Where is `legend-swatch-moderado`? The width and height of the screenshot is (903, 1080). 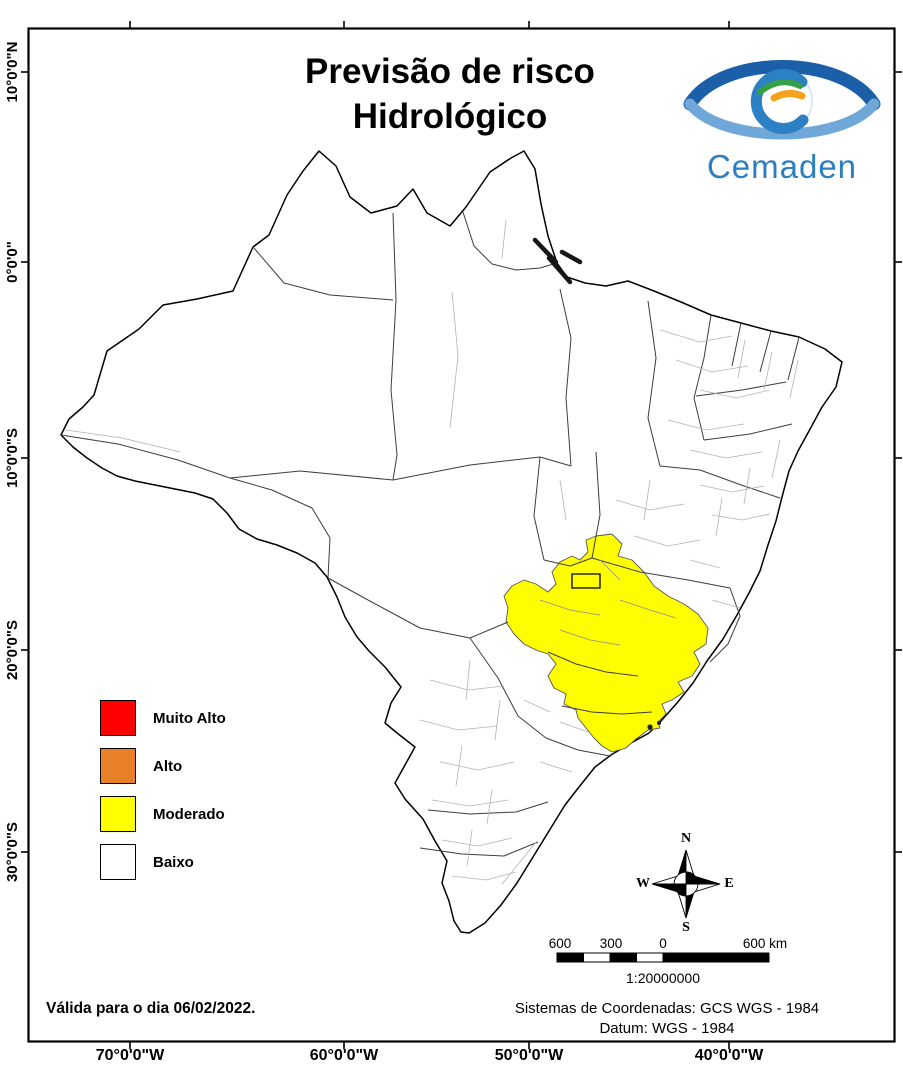 legend-swatch-moderado is located at coordinates (118, 814).